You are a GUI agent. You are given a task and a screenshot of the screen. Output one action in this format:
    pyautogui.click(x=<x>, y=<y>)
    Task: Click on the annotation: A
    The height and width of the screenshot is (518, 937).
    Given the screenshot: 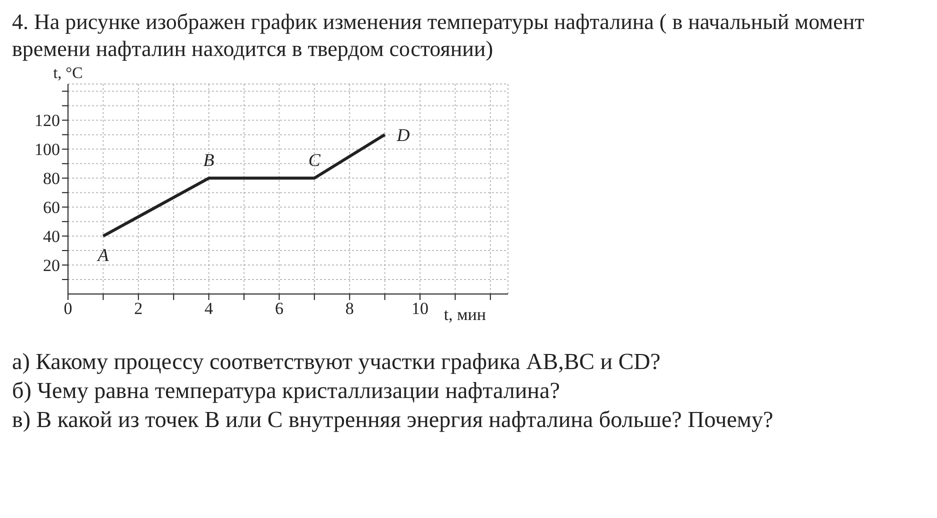 What is the action you would take?
    pyautogui.click(x=103, y=254)
    